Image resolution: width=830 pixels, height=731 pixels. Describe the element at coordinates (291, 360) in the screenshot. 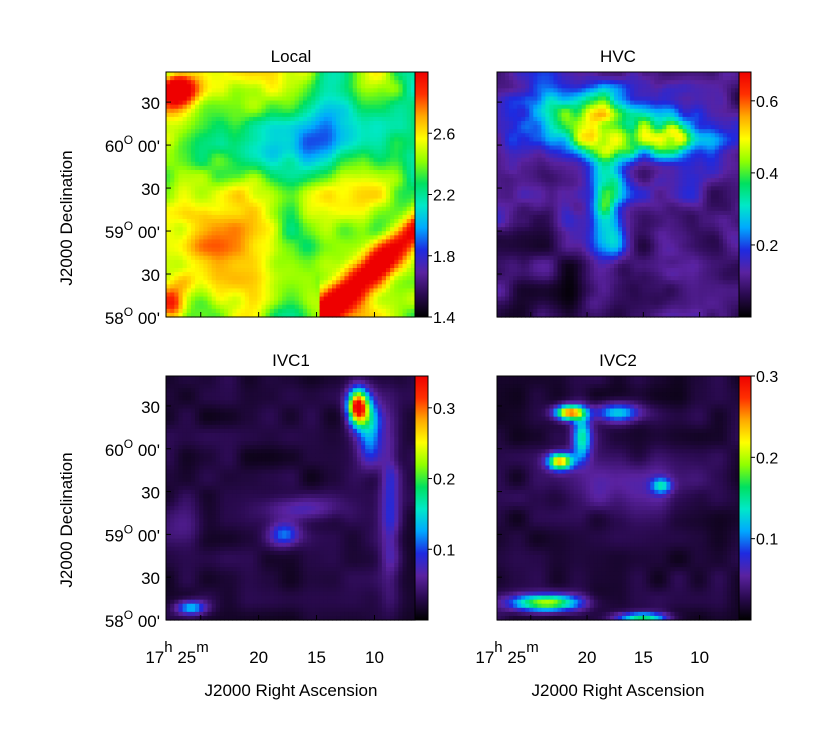

I see `panel-title: IVC1` at that location.